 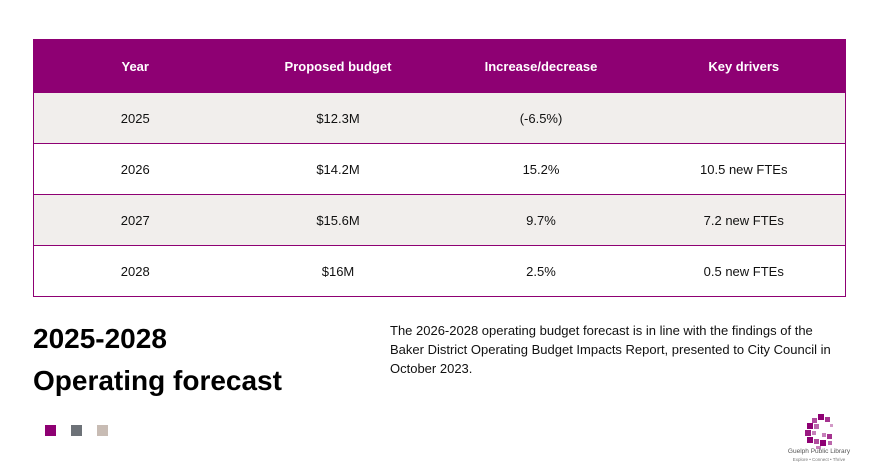 What do you see at coordinates (135, 118) in the screenshot?
I see `cell-year: 2025` at bounding box center [135, 118].